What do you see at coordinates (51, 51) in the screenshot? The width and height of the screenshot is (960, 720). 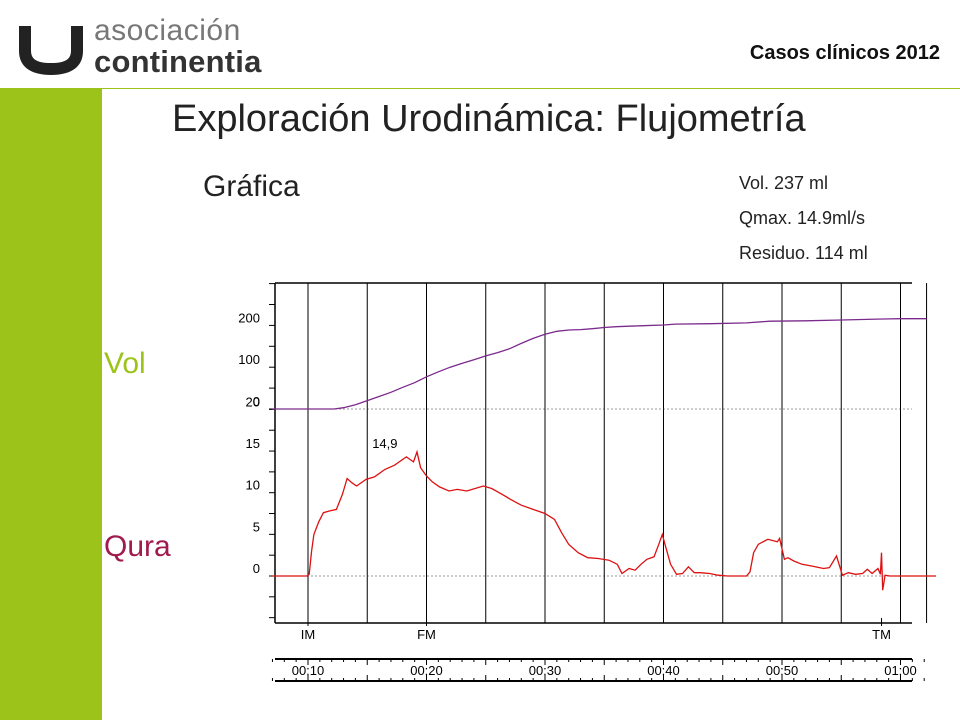 I see `logo-mark-icon` at bounding box center [51, 51].